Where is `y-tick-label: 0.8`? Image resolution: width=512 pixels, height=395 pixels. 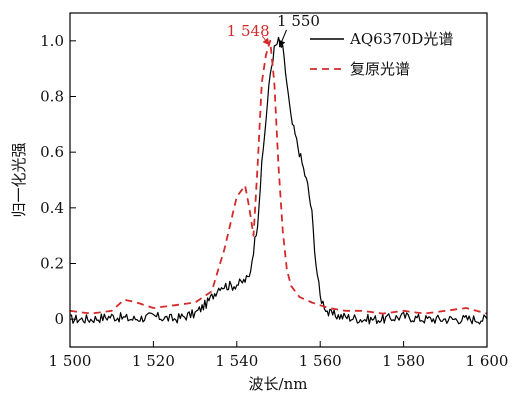 y-tick-label: 0.8 is located at coordinates (52, 97).